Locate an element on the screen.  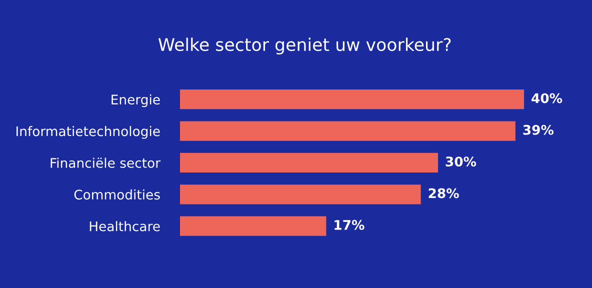
y-tick-label: Commodities is located at coordinates (117, 194).